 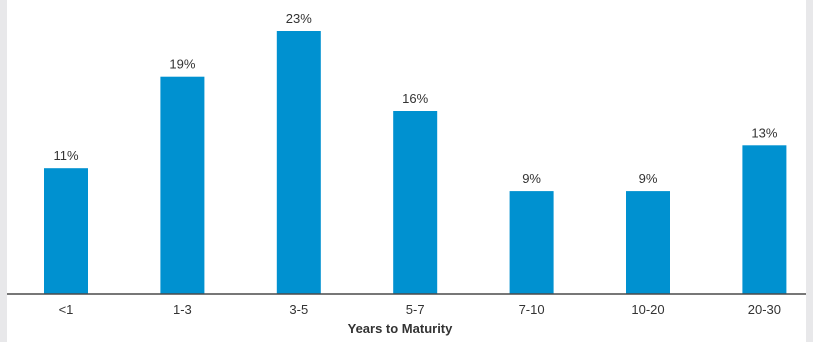 I want to click on value-label-5: 9%, so click(x=531, y=178).